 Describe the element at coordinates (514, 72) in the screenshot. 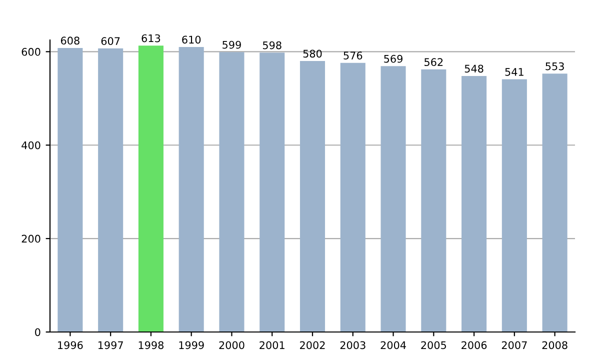

I see `data-label: 541` at that location.